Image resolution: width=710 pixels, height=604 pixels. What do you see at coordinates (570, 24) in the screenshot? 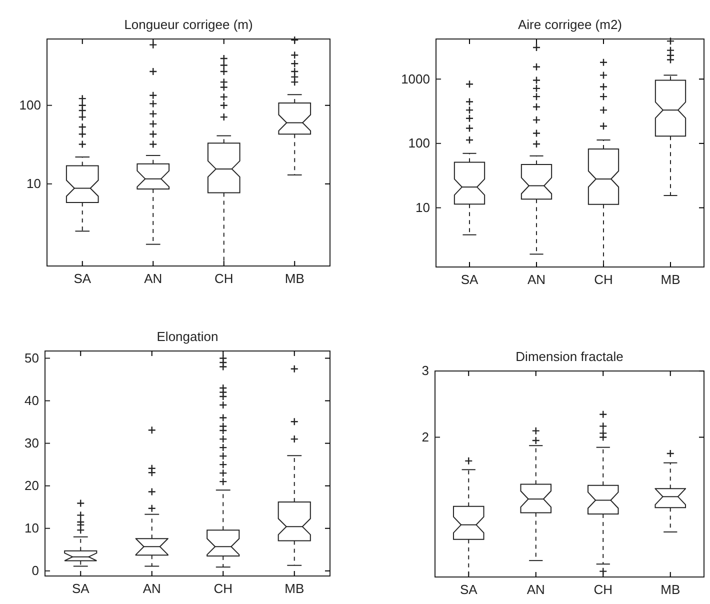
I see `chart-title: Aire corrigee (m2)` at bounding box center [570, 24].